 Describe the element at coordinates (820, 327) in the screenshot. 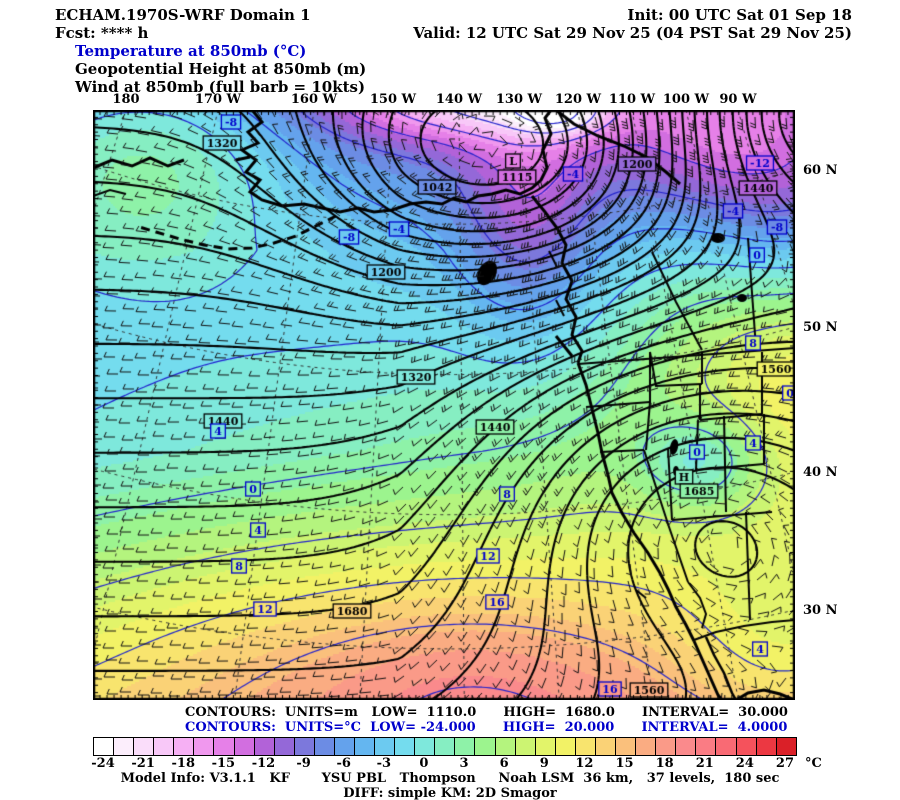

I see `lat-label: 50 N` at that location.